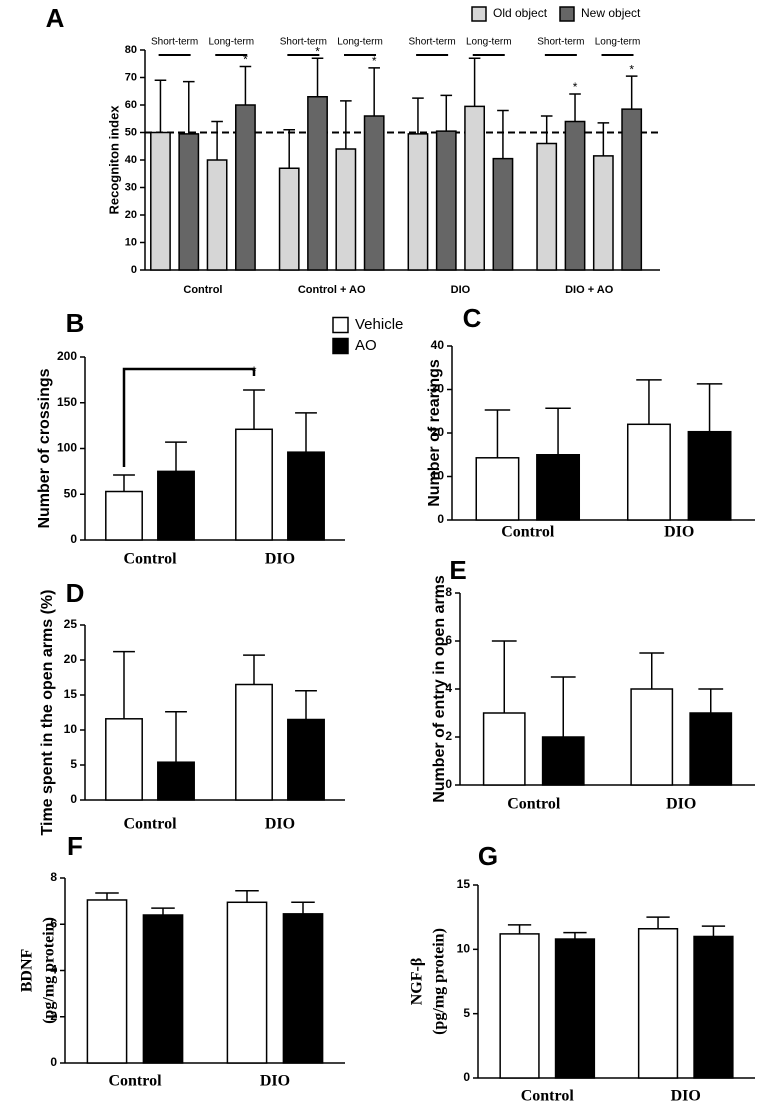 Image resolution: width=775 pixels, height=1109 pixels. What do you see at coordinates (567, 14) in the screenshot?
I see `legend-swatch` at bounding box center [567, 14].